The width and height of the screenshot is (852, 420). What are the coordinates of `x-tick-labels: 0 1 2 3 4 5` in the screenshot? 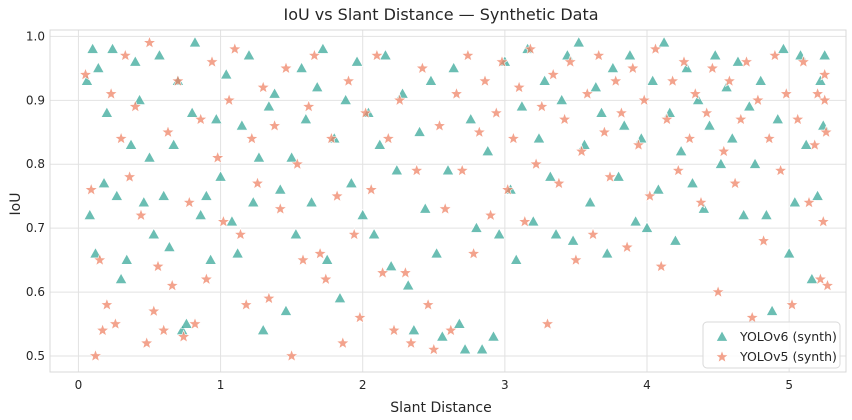 It's located at (434, 385).